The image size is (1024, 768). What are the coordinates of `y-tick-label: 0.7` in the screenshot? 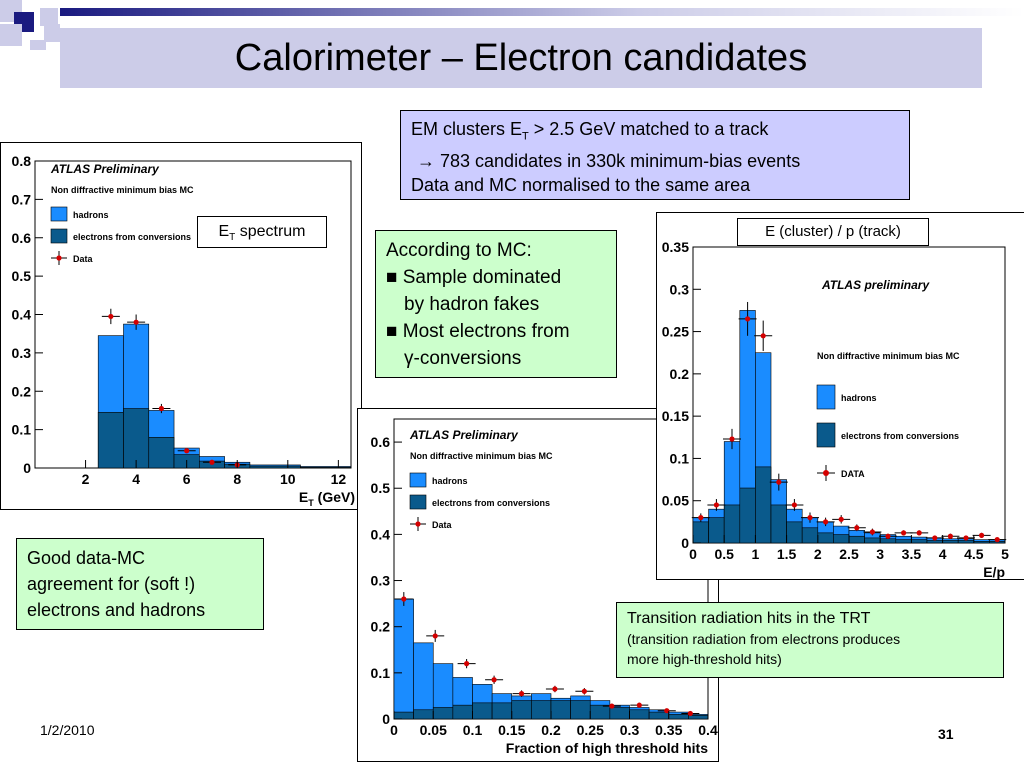 It's located at (22, 199).